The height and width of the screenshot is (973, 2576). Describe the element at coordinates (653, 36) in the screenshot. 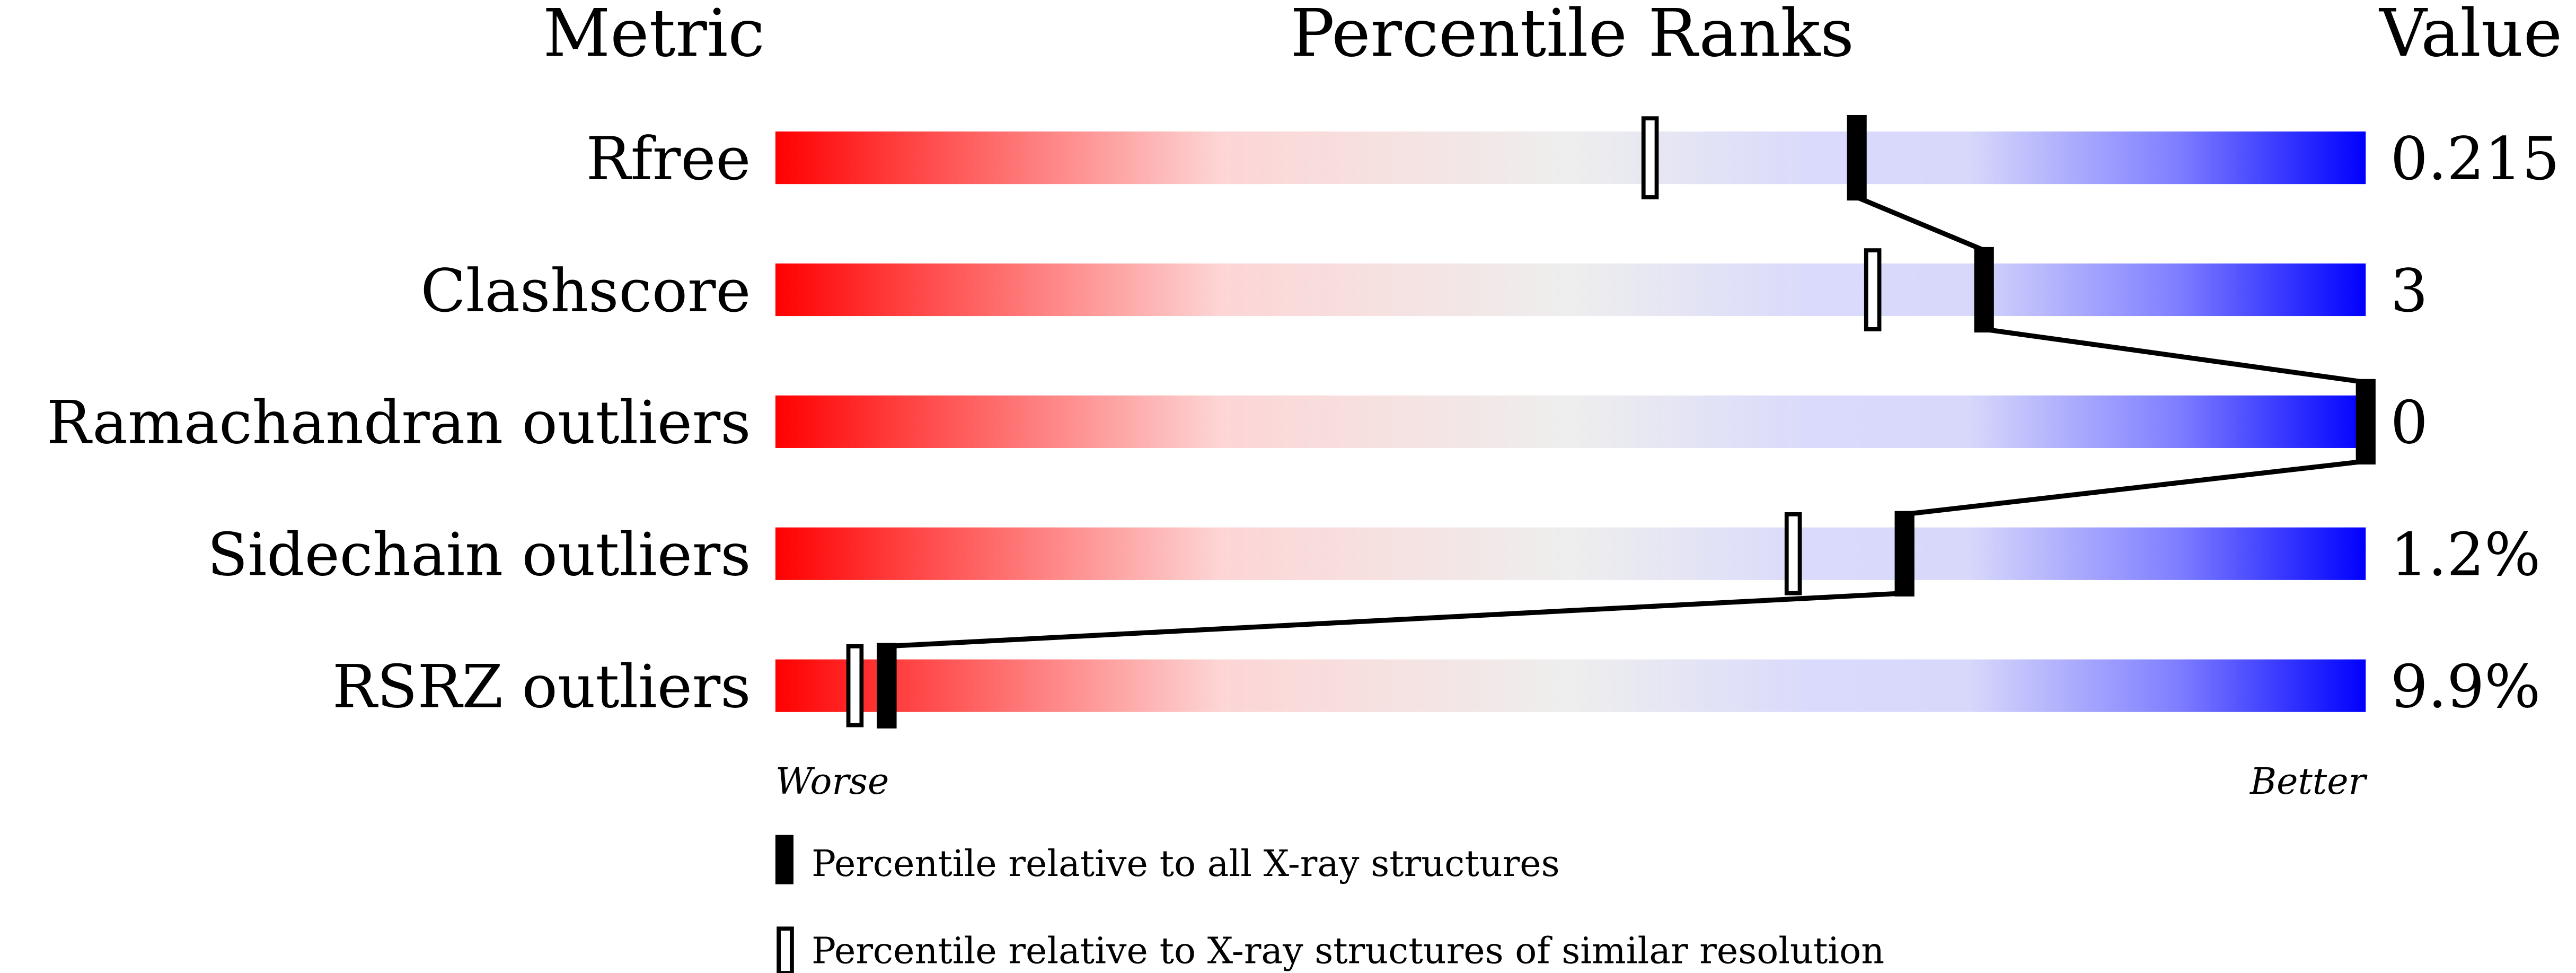

I see `header-metric: Metric` at that location.